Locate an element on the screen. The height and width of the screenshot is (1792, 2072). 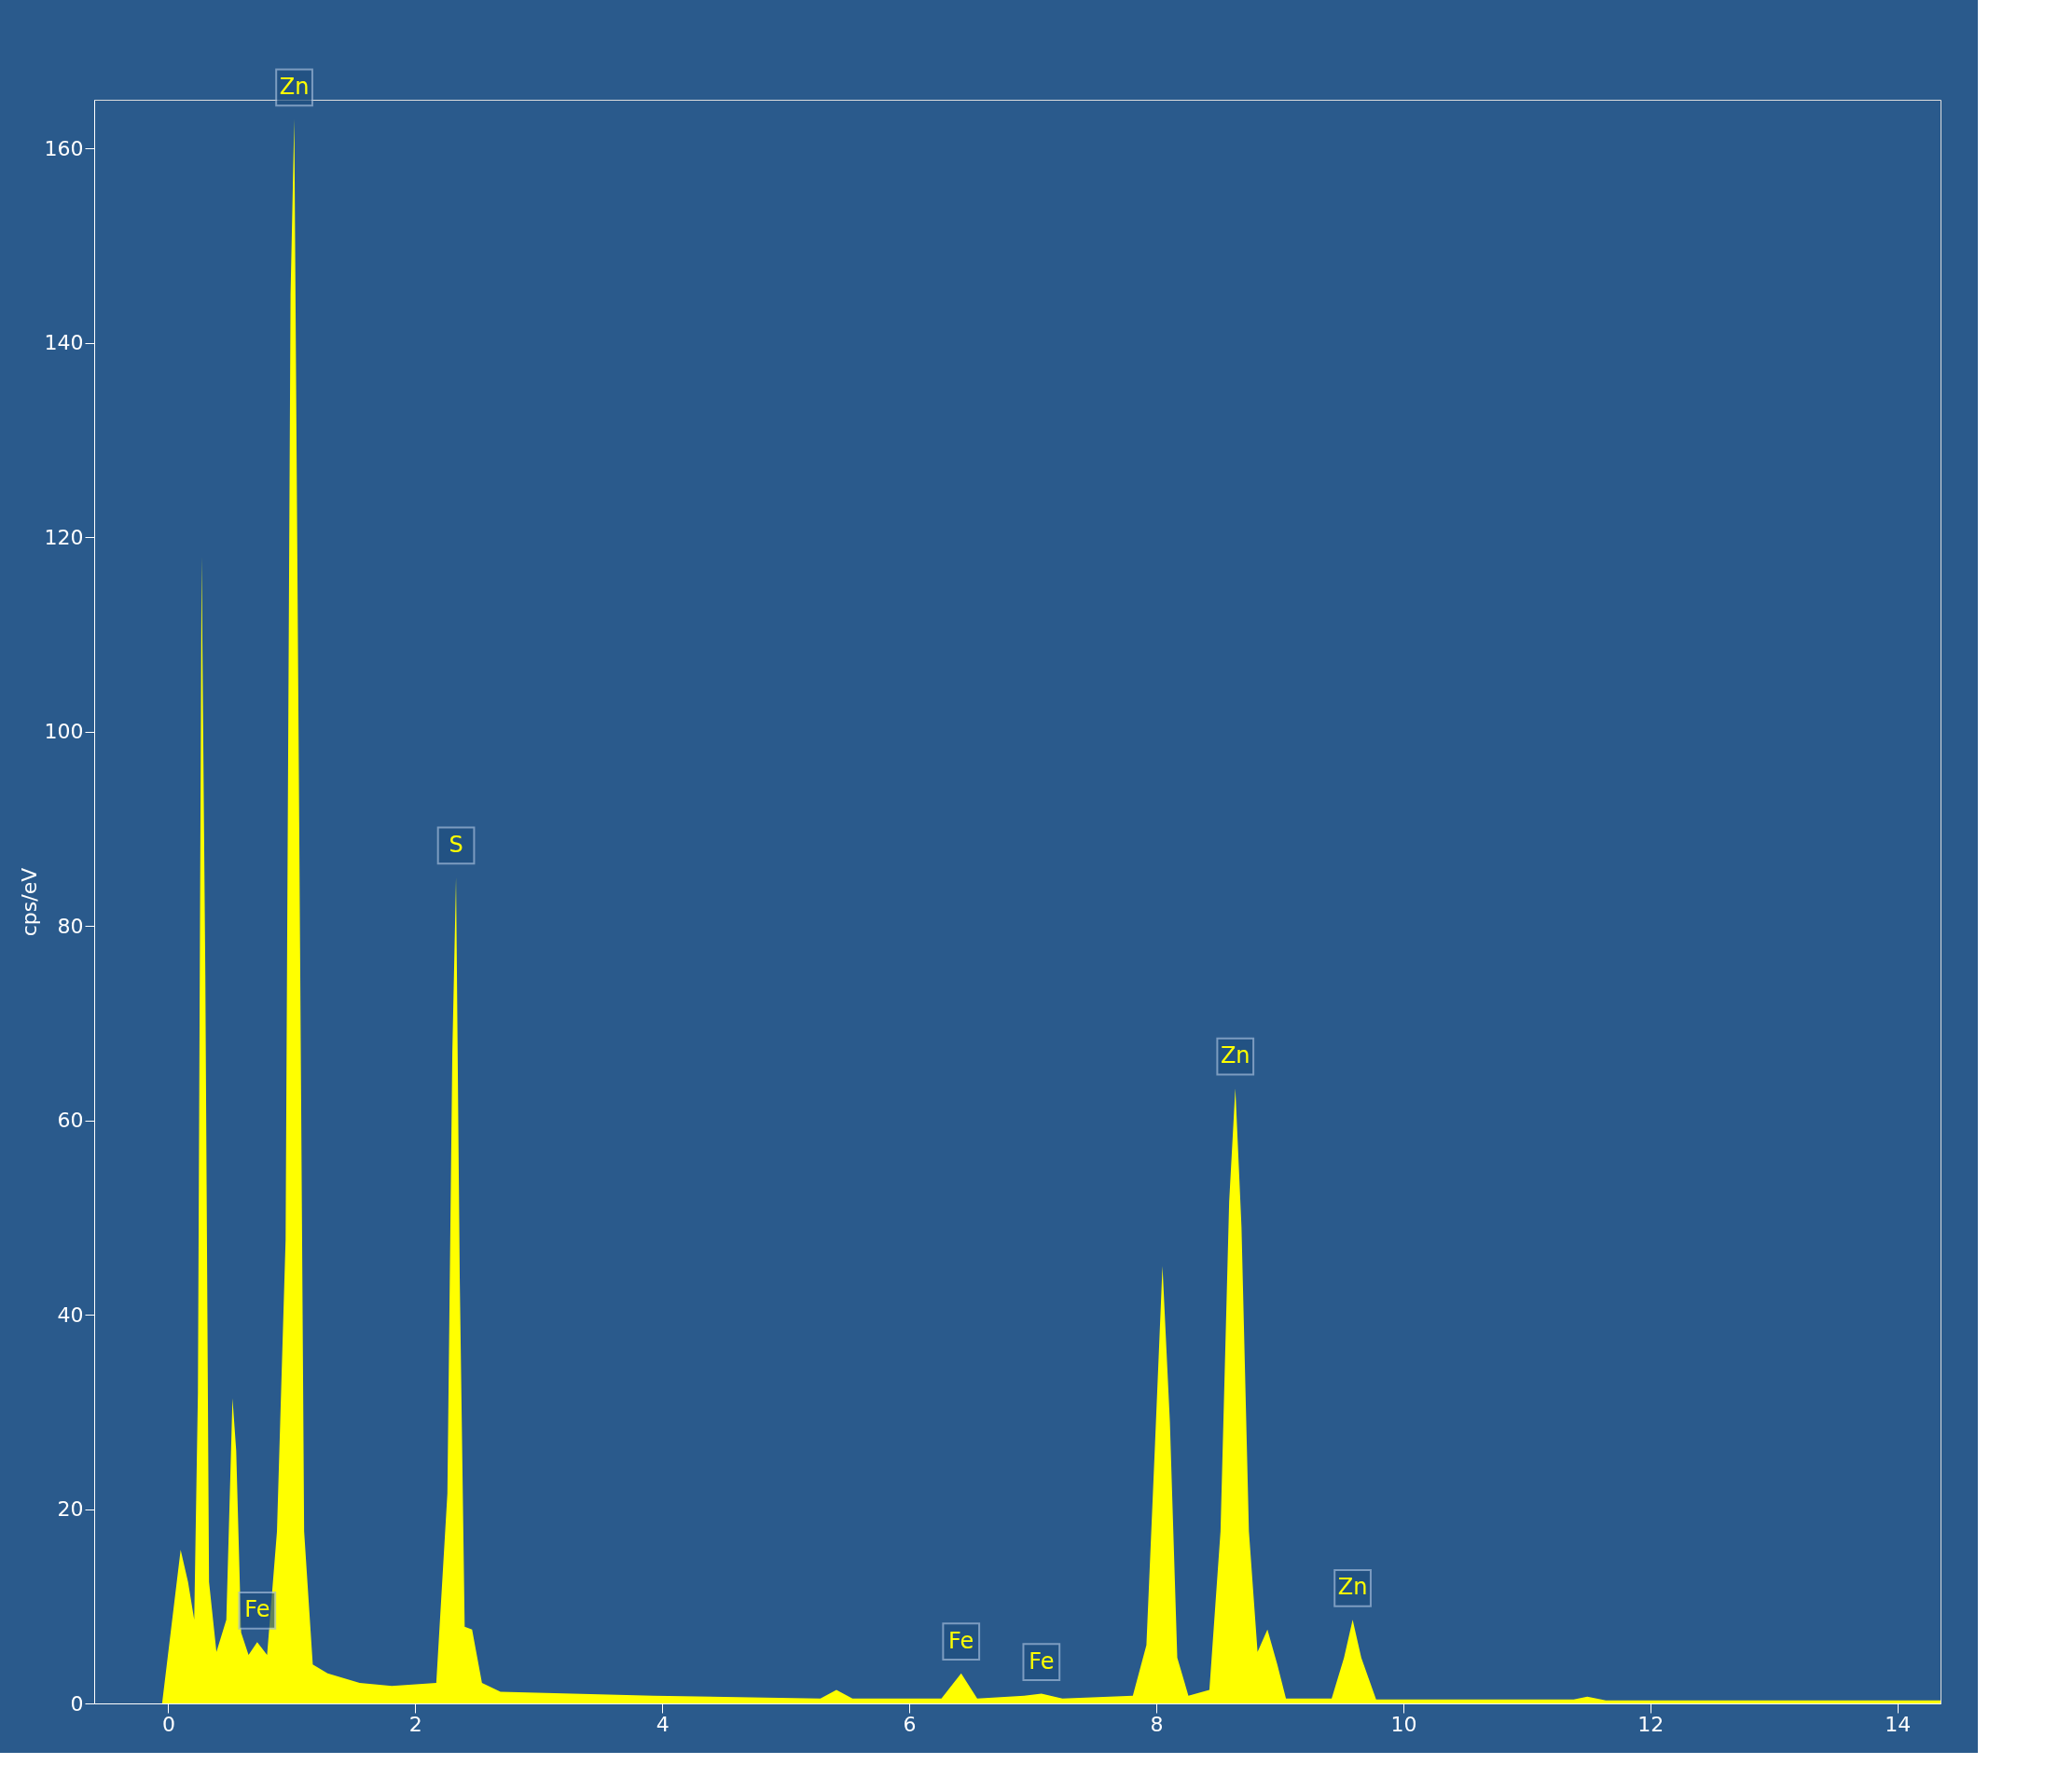
y-tick-label: 80 is located at coordinates (70, 926).